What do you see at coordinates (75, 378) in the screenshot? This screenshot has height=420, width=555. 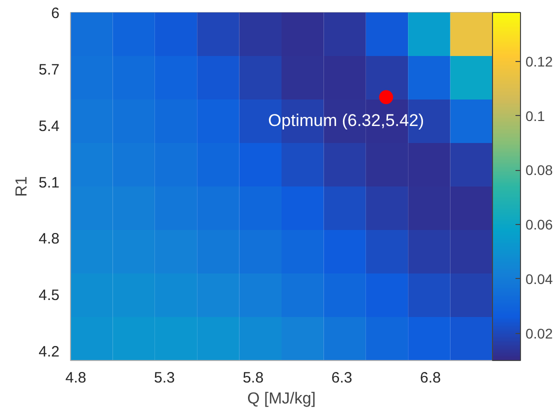 I see `x-tick-label: 4.8` at bounding box center [75, 378].